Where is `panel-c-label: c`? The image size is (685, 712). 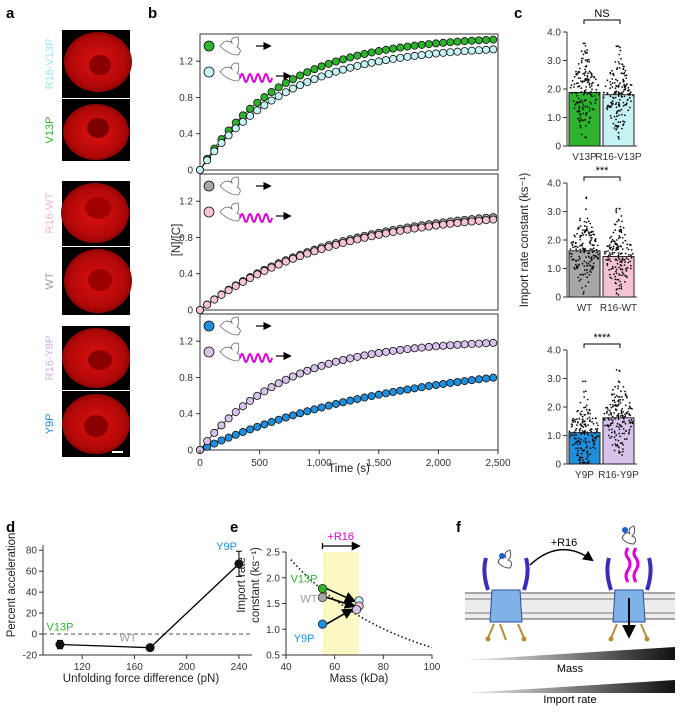
panel-c-label: c is located at coordinates (518, 13).